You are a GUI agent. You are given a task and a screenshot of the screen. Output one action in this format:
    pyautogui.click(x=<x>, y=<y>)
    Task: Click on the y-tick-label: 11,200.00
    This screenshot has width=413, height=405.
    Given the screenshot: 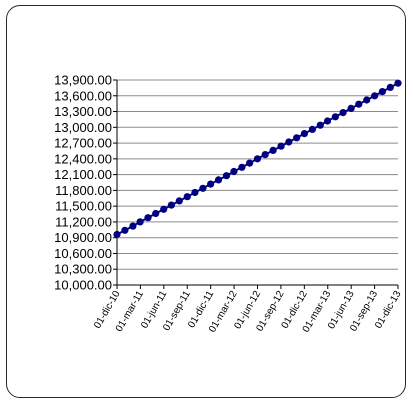 What is the action you would take?
    pyautogui.click(x=83, y=221)
    